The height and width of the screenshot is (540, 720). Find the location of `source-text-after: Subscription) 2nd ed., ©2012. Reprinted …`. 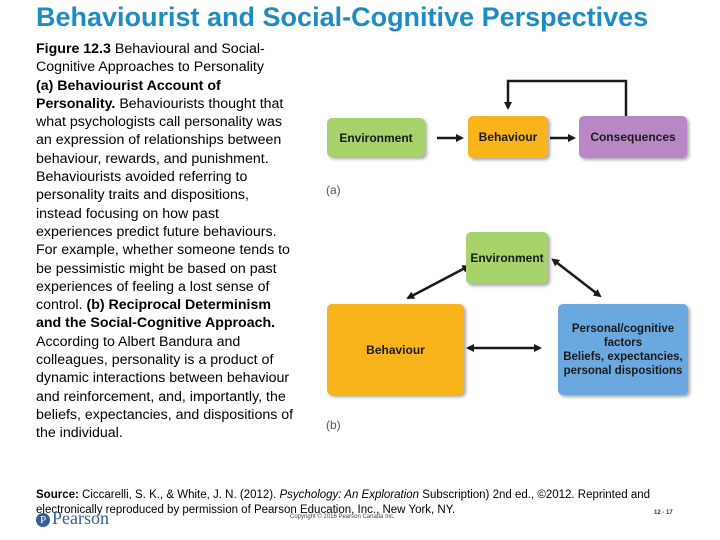

source-text-after: Subscription) 2nd ed., ©2012. Reprinted … is located at coordinates (343, 502).